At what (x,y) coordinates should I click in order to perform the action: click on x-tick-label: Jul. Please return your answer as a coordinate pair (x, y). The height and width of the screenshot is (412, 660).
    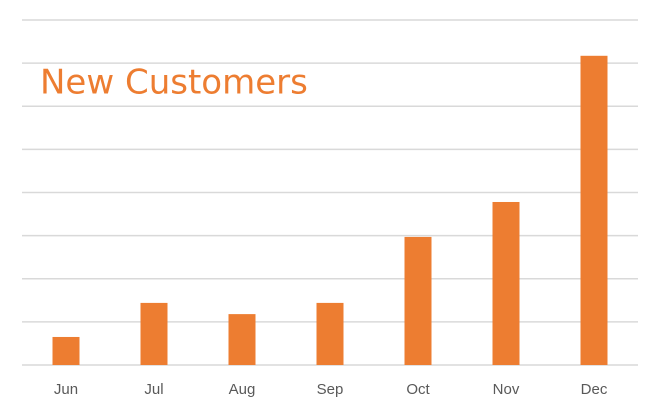
    Looking at the image, I should click on (153, 389).